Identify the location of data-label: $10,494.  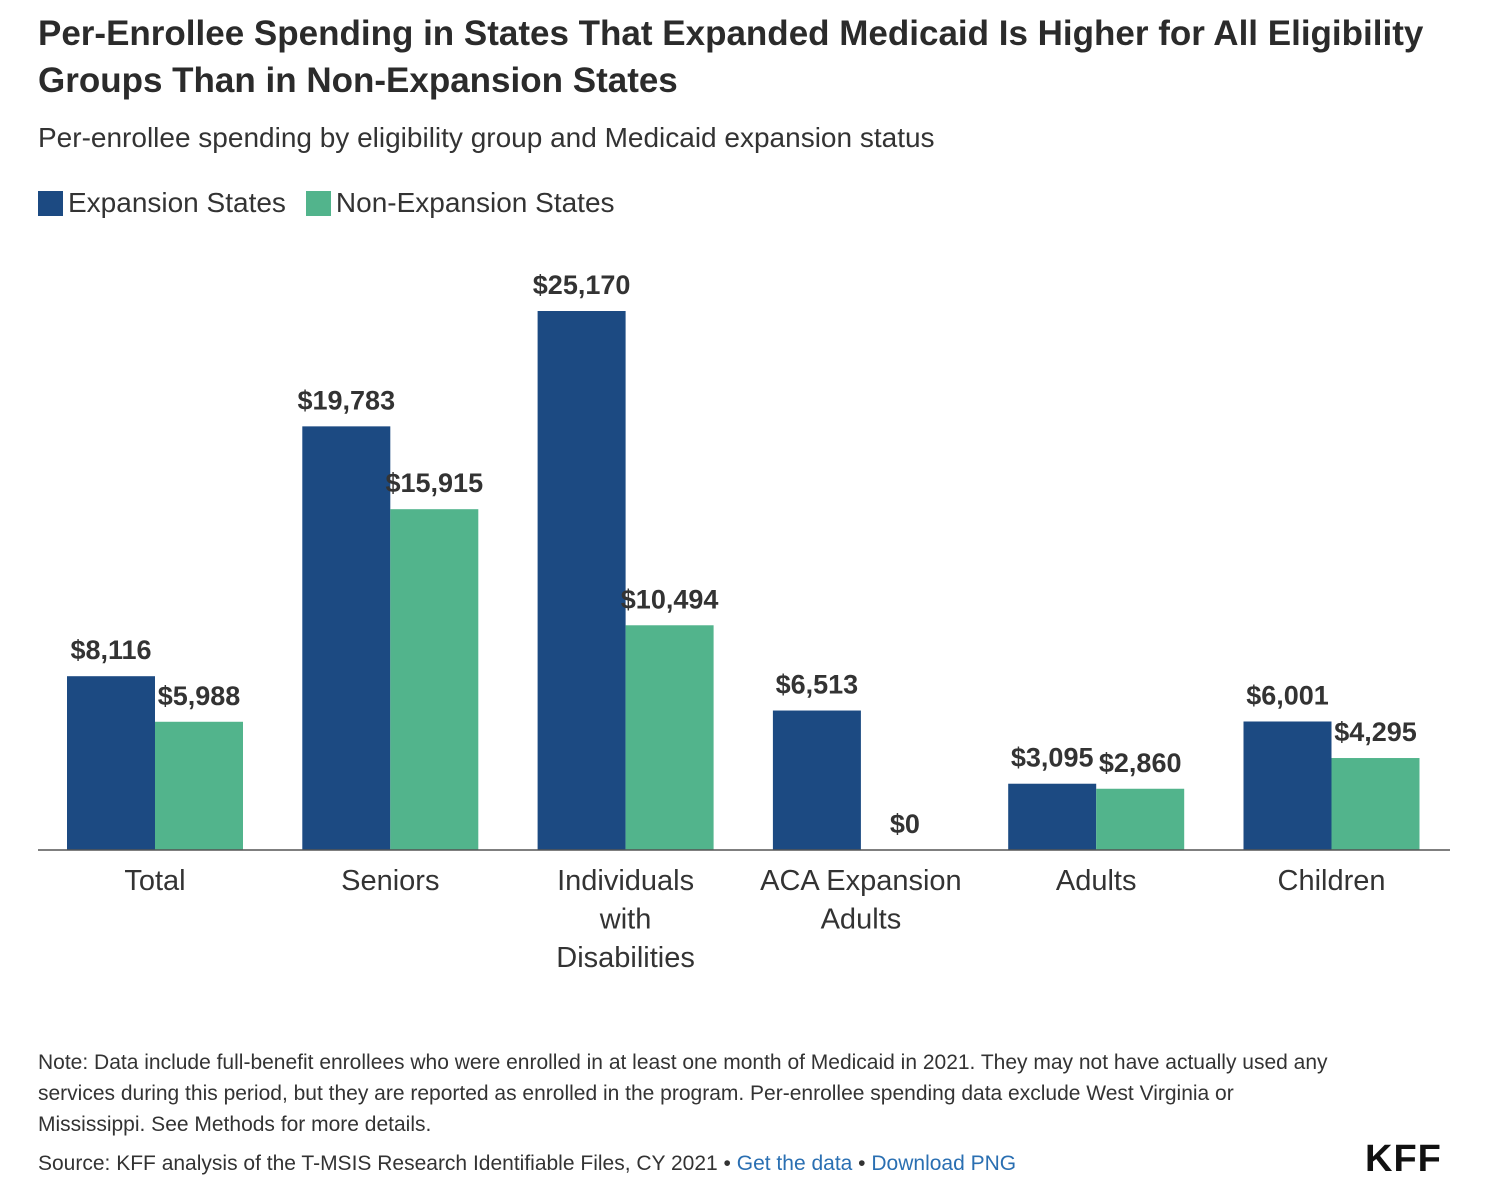
(670, 599).